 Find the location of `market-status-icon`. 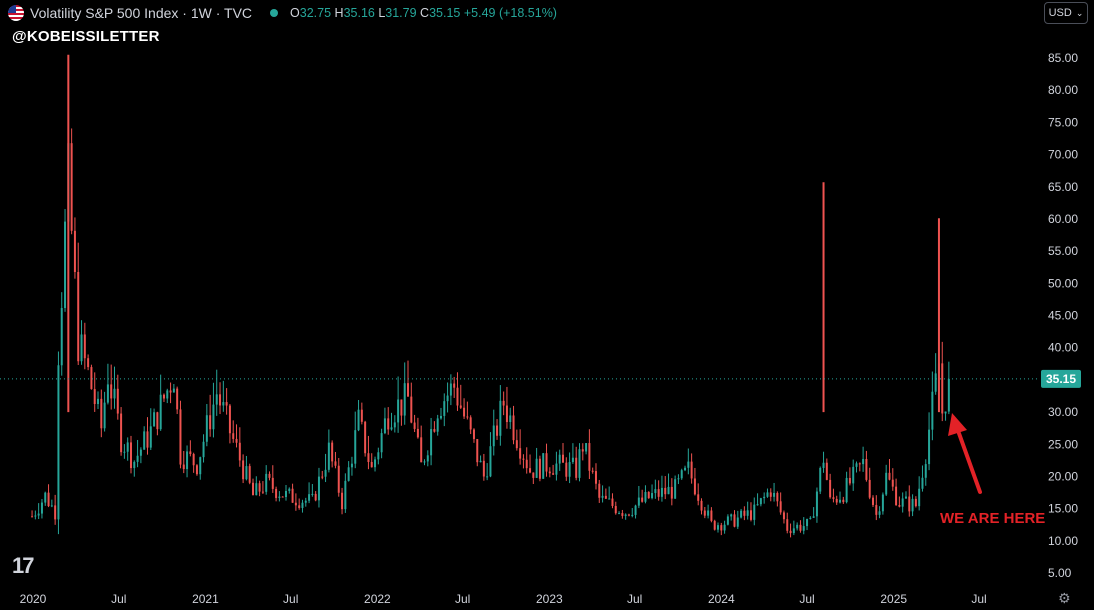

market-status-icon is located at coordinates (274, 13).